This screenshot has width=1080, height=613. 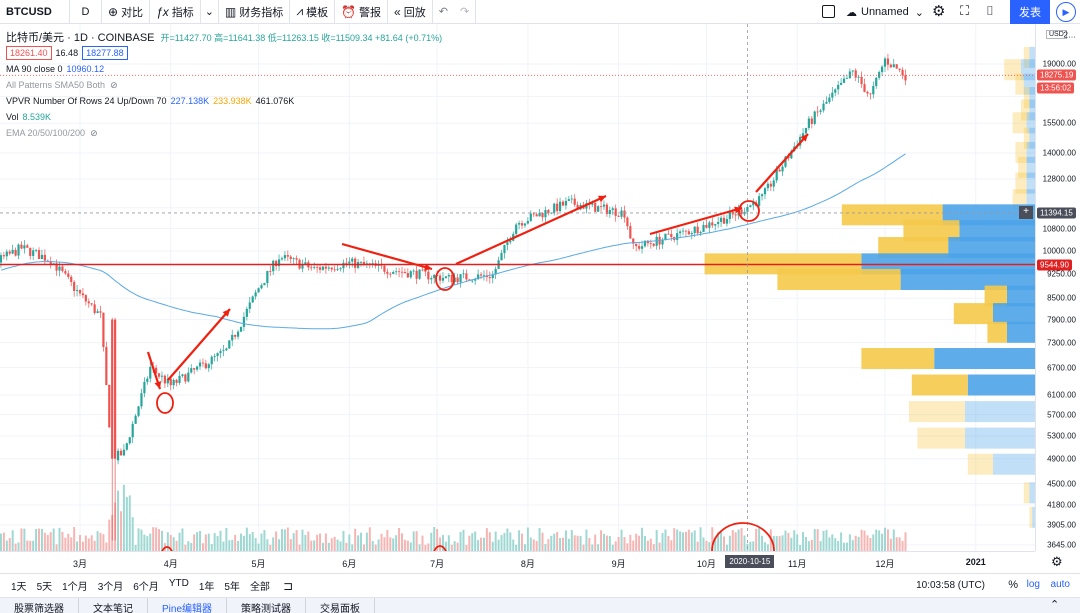 I want to click on range-button: YTD, so click(x=178, y=583).